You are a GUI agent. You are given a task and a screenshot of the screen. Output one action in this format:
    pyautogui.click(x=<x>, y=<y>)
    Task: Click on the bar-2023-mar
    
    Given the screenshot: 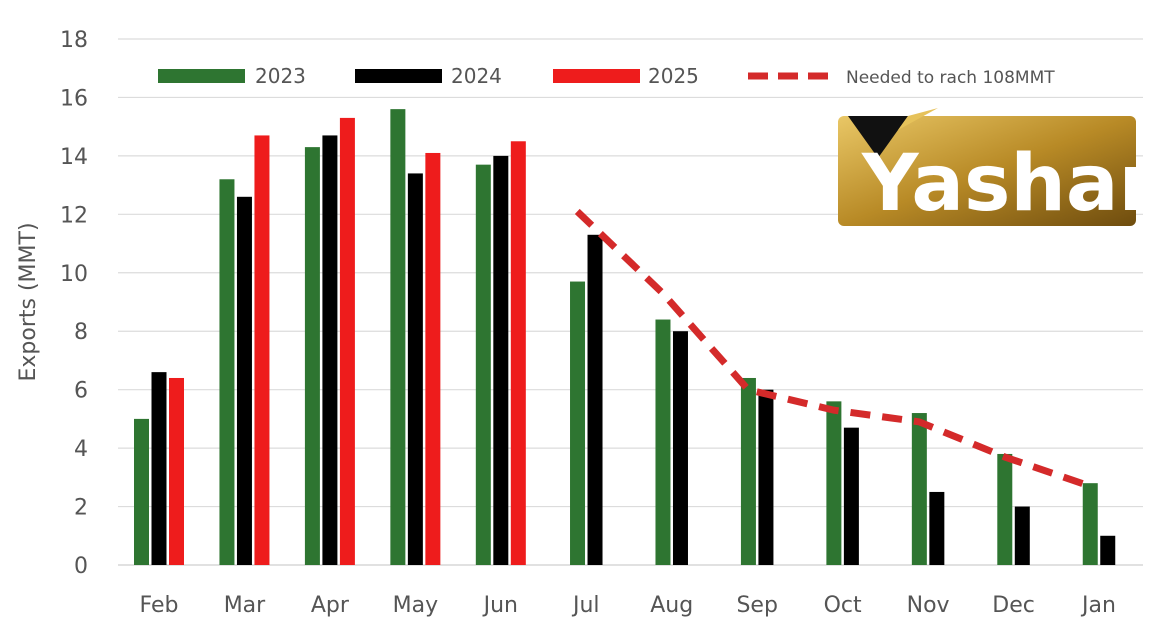 What is the action you would take?
    pyautogui.click(x=227, y=372)
    